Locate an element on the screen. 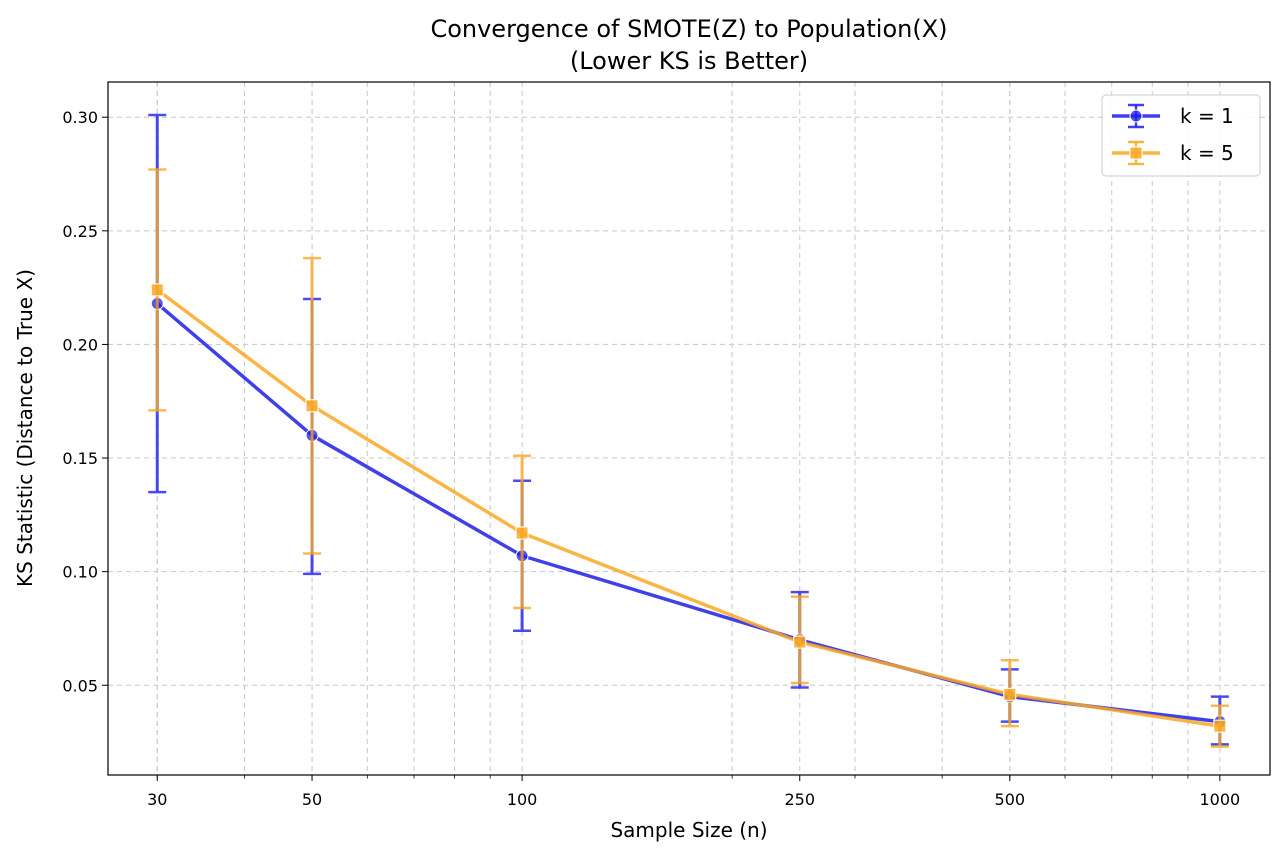 This screenshot has height=862, width=1286. legend: k = 1 k = 5 is located at coordinates (1181, 135).